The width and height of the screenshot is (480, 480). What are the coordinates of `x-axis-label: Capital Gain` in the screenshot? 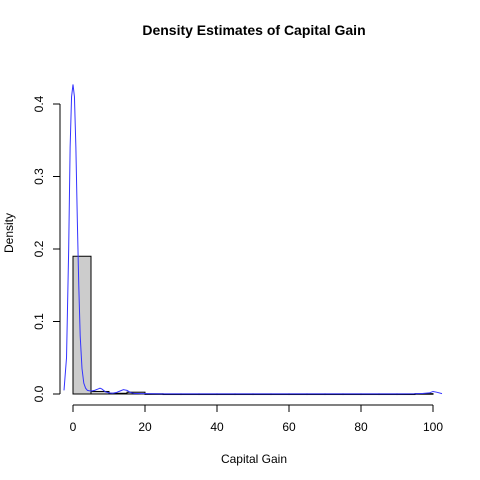 It's located at (254, 459).